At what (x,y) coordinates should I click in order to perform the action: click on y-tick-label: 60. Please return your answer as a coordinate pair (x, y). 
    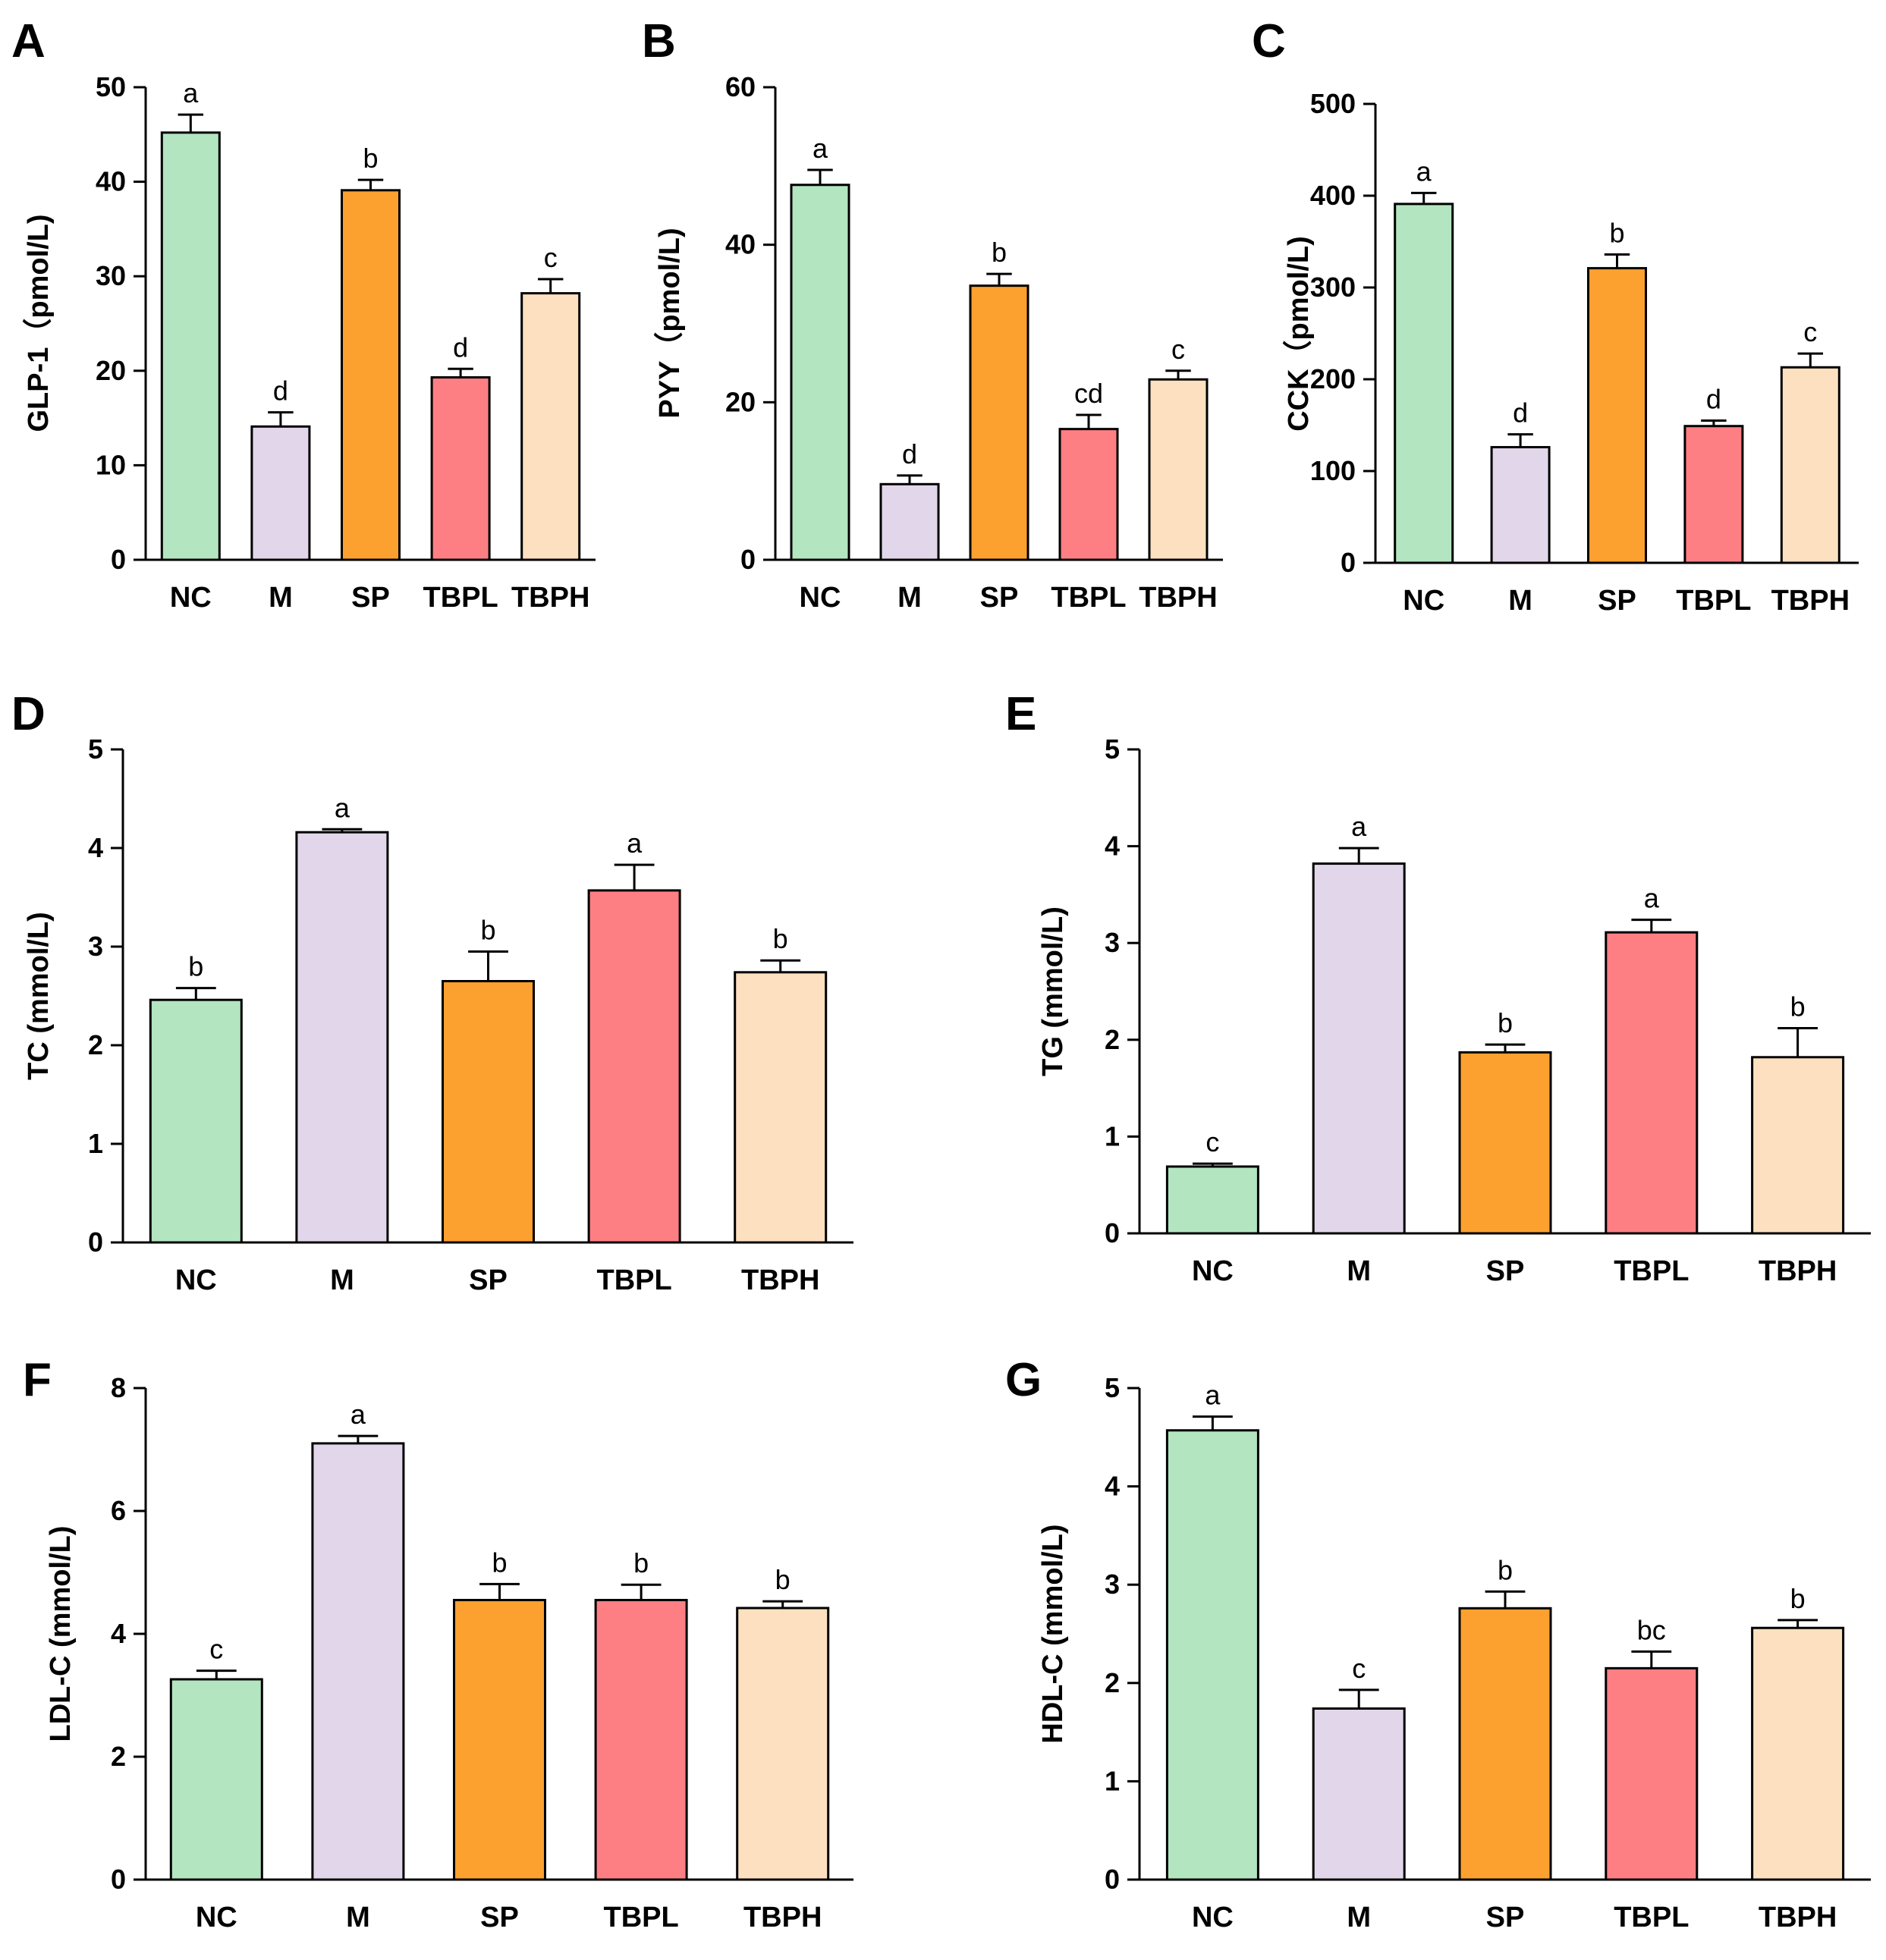
    Looking at the image, I should click on (740, 86).